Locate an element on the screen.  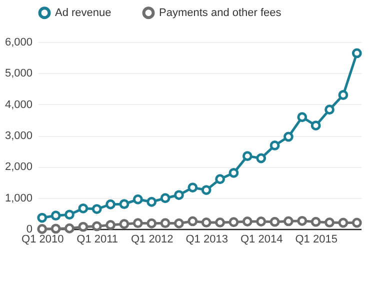
x-tick-label: Q1 2013 is located at coordinates (207, 240).